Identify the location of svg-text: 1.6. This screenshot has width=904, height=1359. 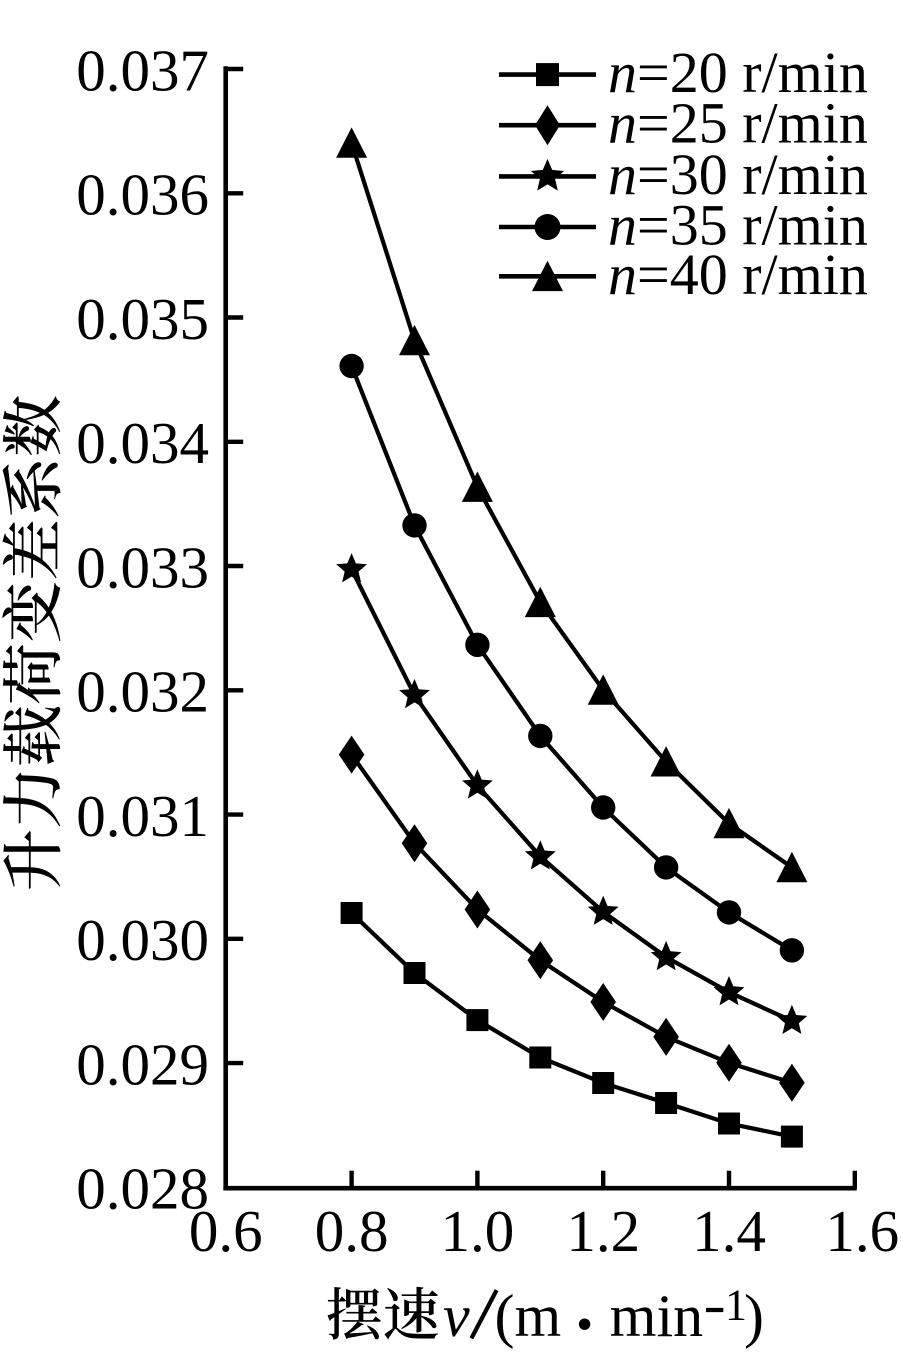
(862, 1231).